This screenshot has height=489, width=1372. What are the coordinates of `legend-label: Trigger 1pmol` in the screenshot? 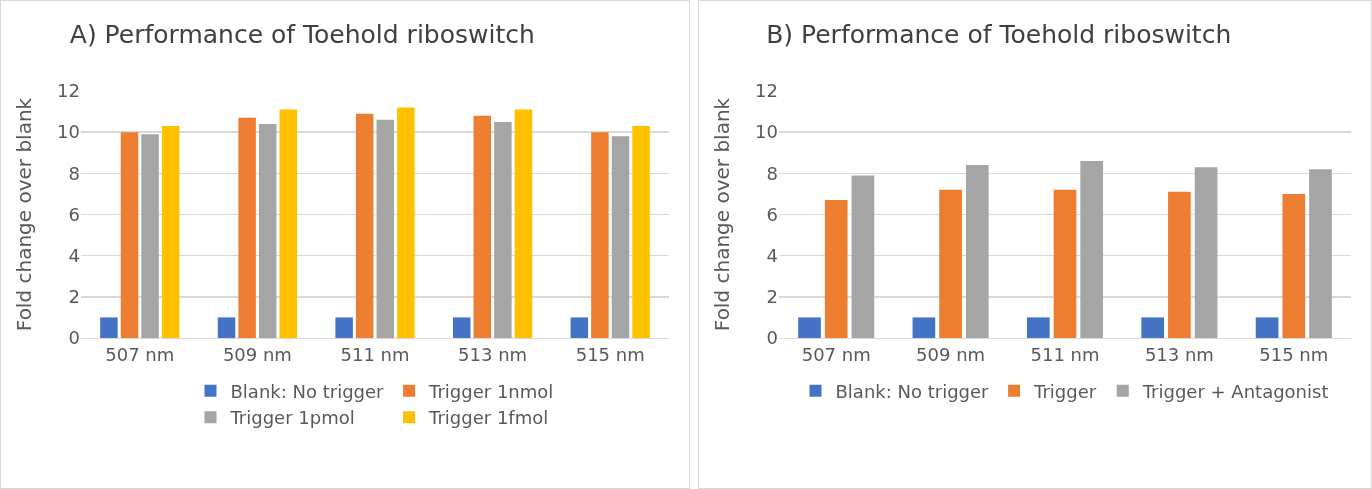 It's located at (292, 418).